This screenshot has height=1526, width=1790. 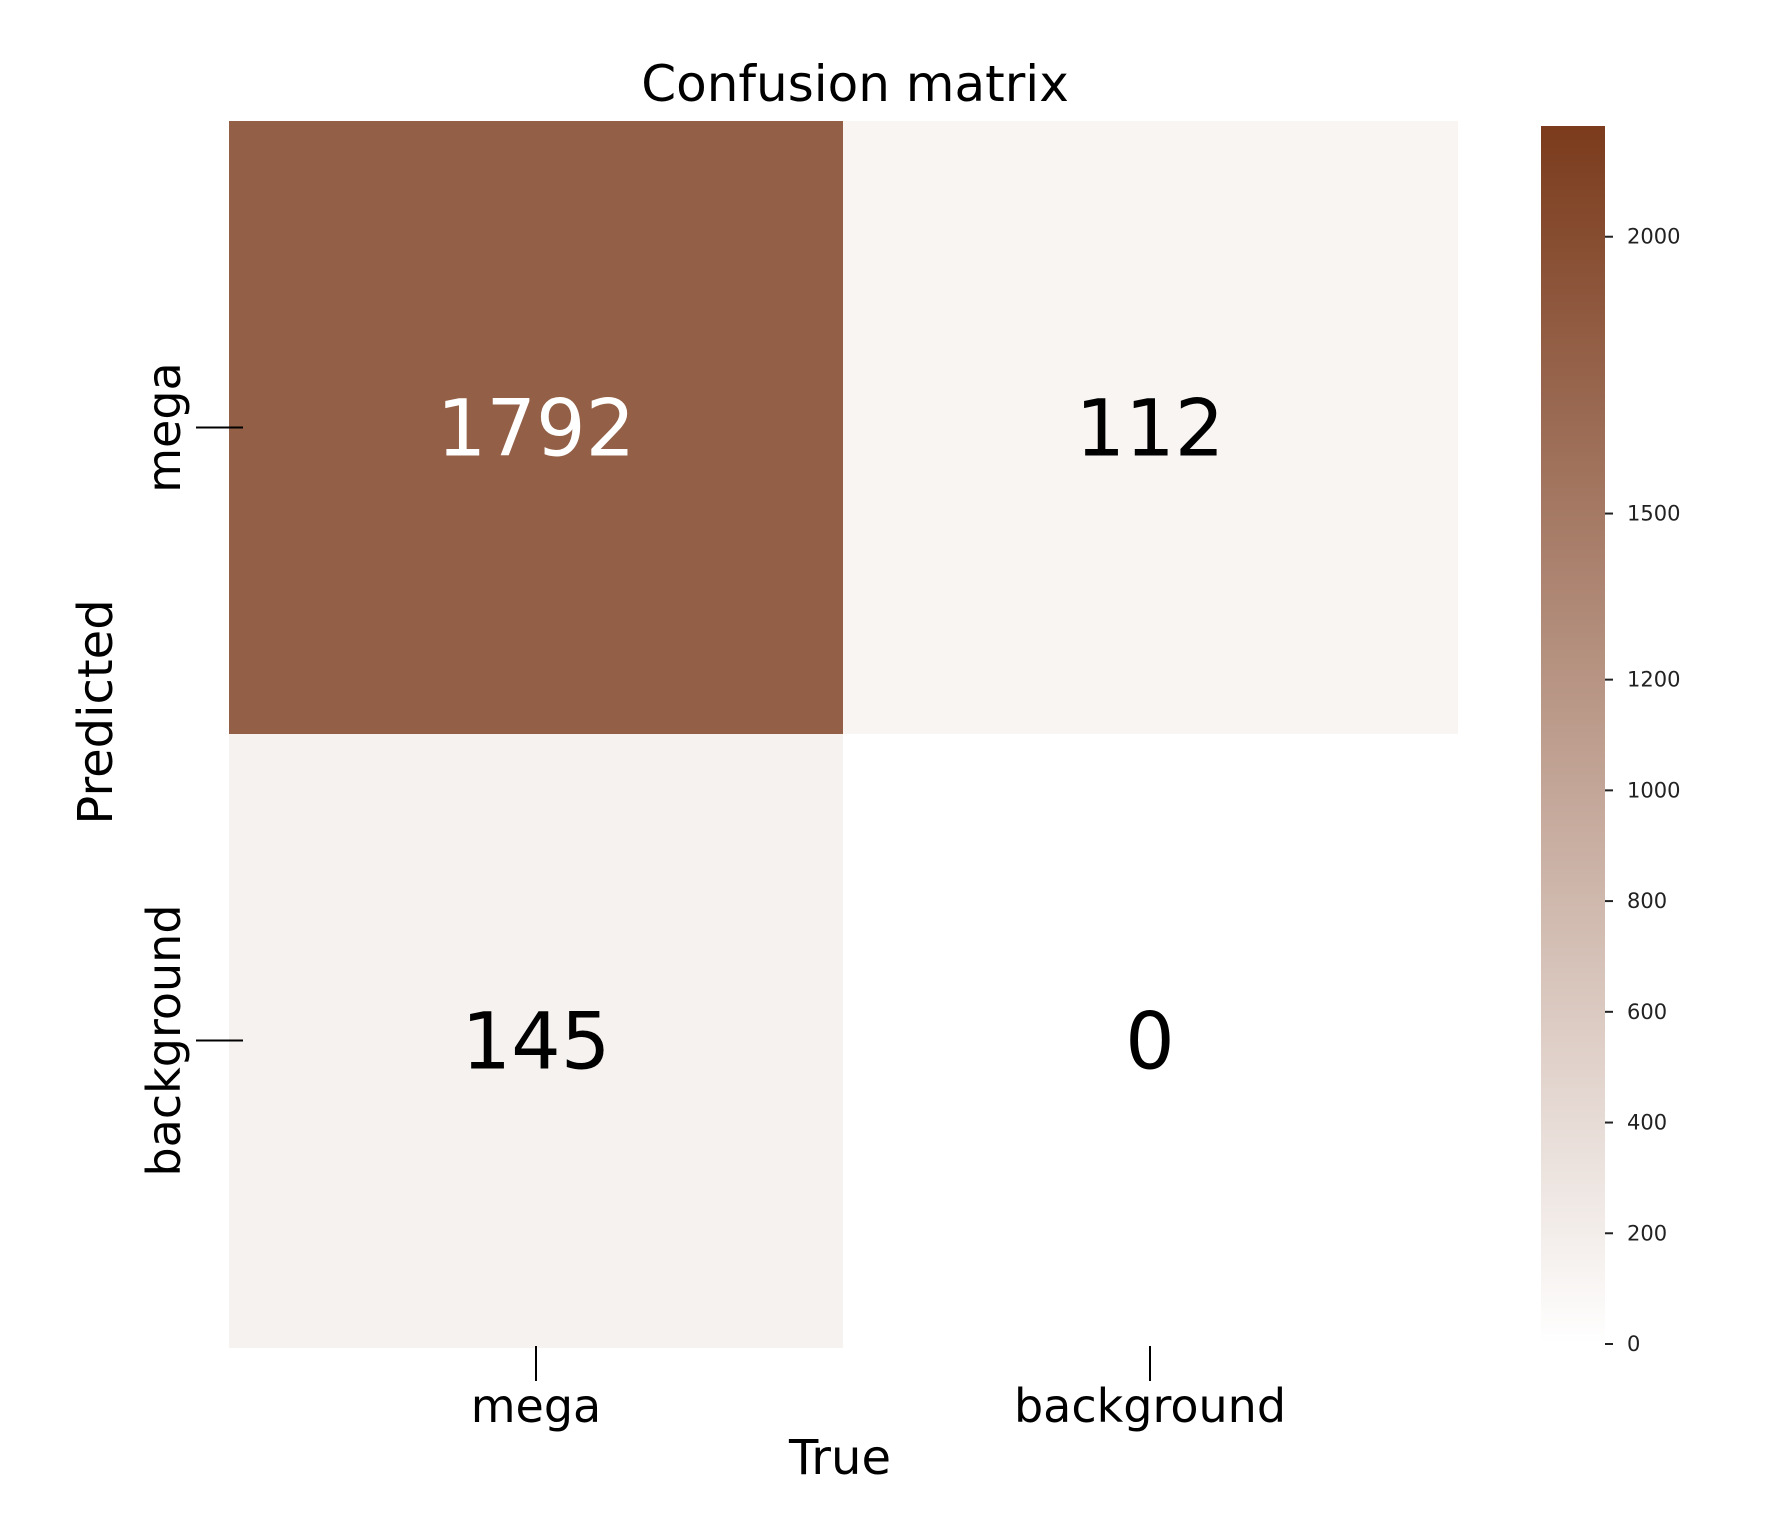 I want to click on x-axis-ticks: mega background, so click(x=878, y=1389).